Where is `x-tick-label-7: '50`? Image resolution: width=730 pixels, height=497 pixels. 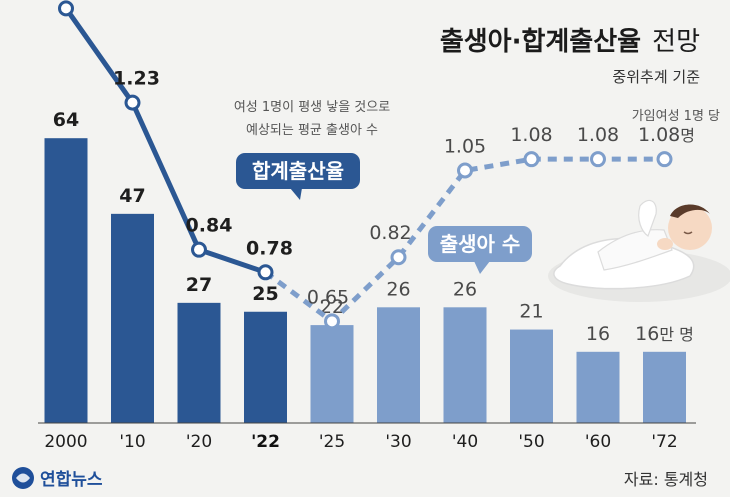
x-tick-label-7: '50 is located at coordinates (531, 442).